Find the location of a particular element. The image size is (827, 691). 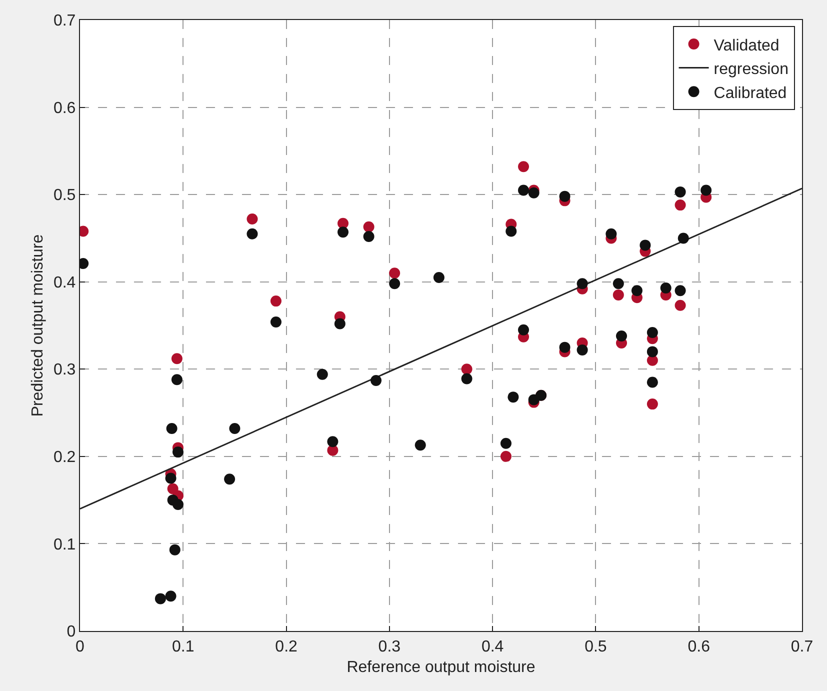

y-axis-title: Predicted output moisture is located at coordinates (37, 325).